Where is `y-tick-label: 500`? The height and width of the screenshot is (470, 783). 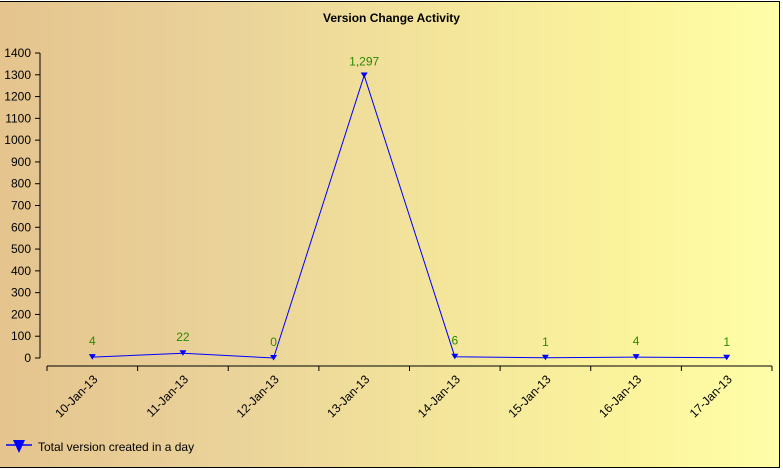
y-tick-label: 500 is located at coordinates (21, 249).